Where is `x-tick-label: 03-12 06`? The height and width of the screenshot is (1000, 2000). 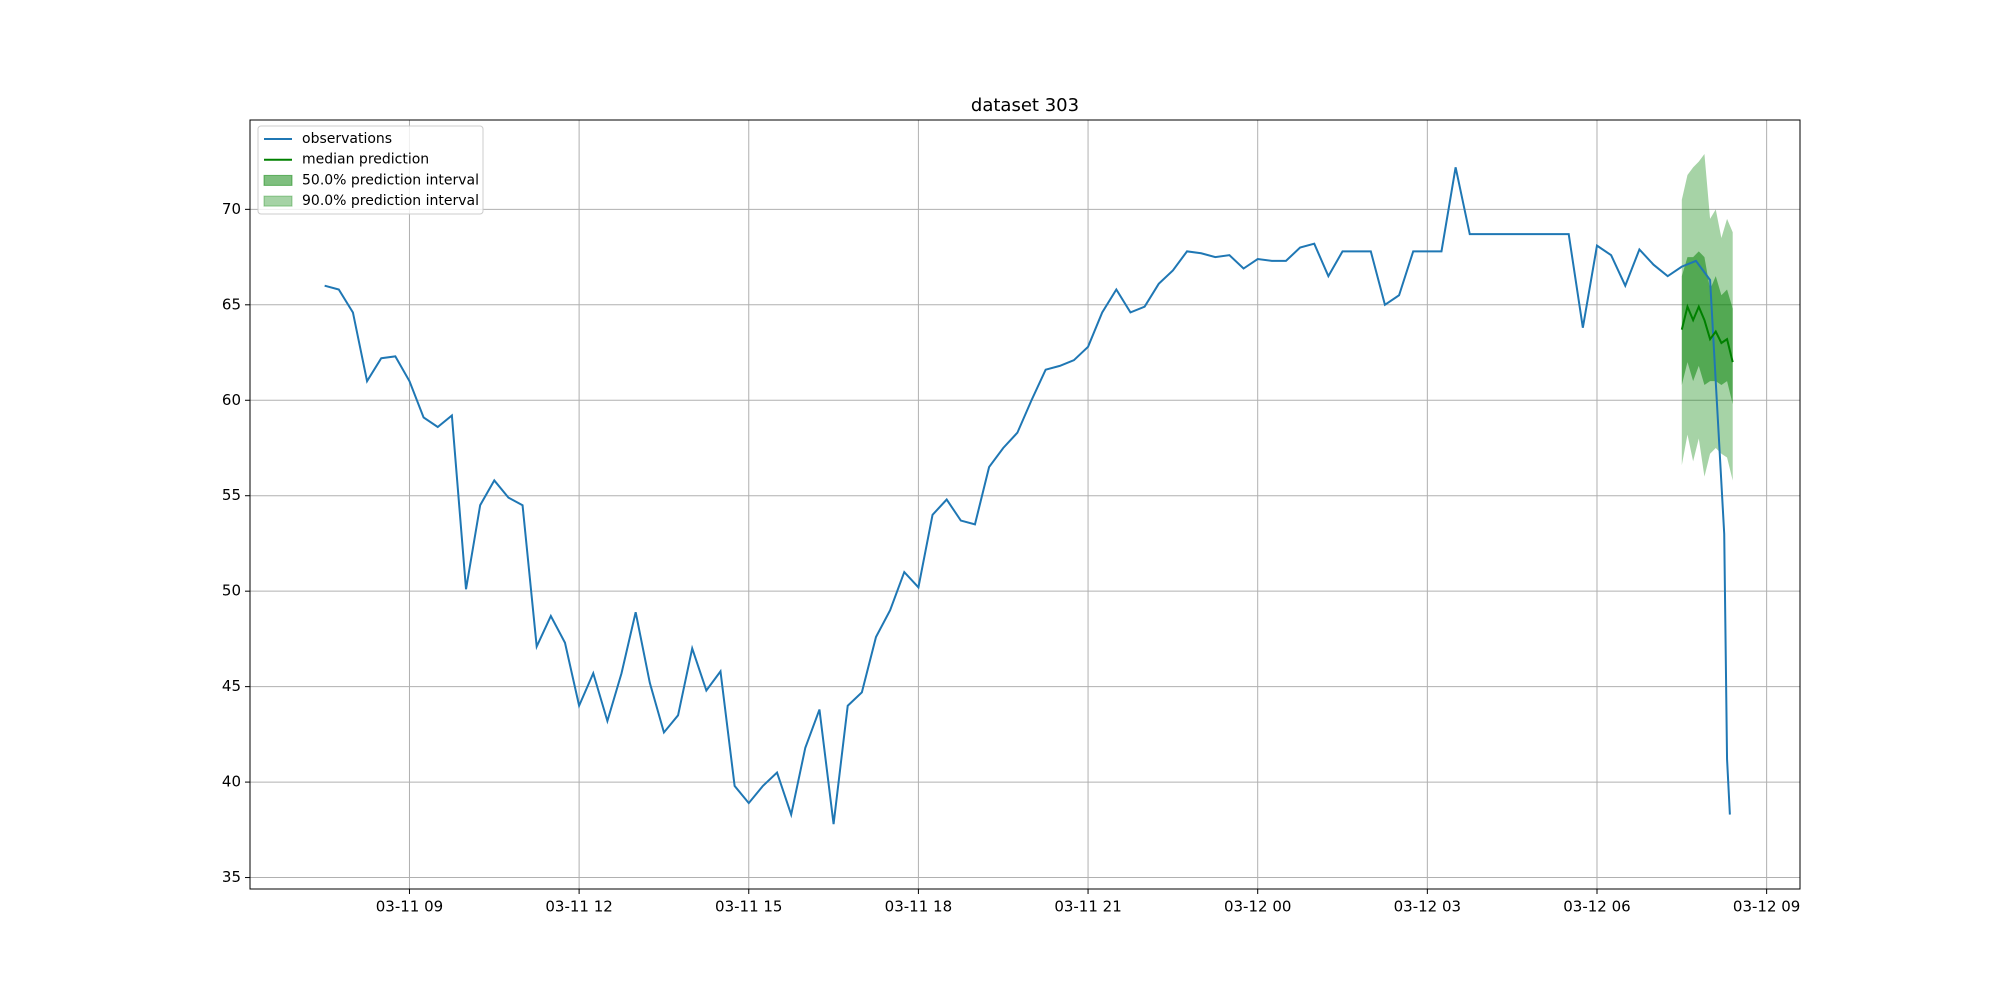 x-tick-label: 03-12 06 is located at coordinates (1596, 907).